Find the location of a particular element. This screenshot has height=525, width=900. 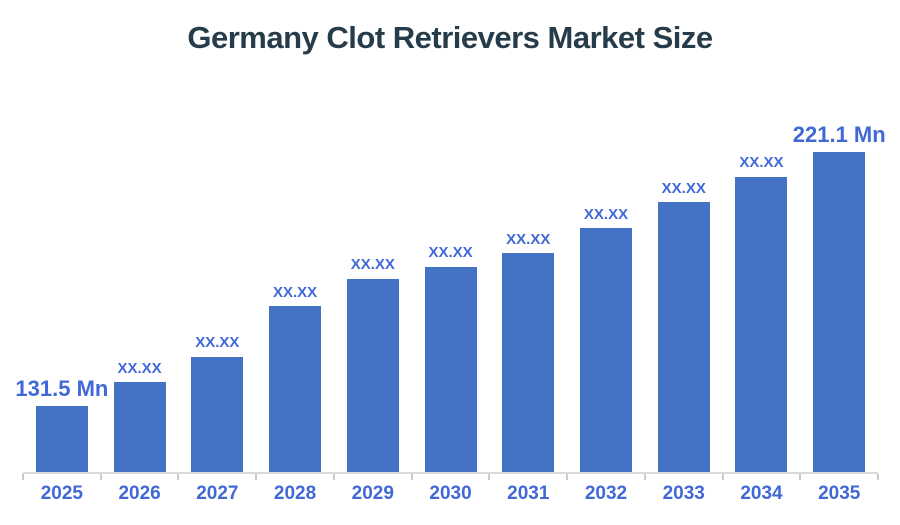

bar-2028 is located at coordinates (295, 389).